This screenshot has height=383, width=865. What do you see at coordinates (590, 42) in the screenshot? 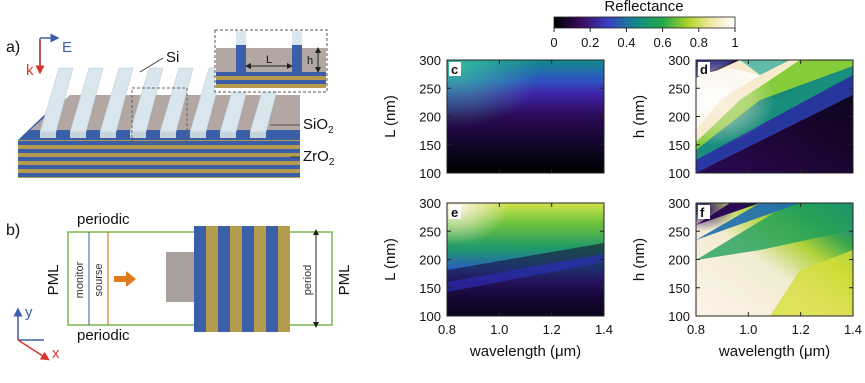
I see `colorbar-tick-label: 0.2` at bounding box center [590, 42].